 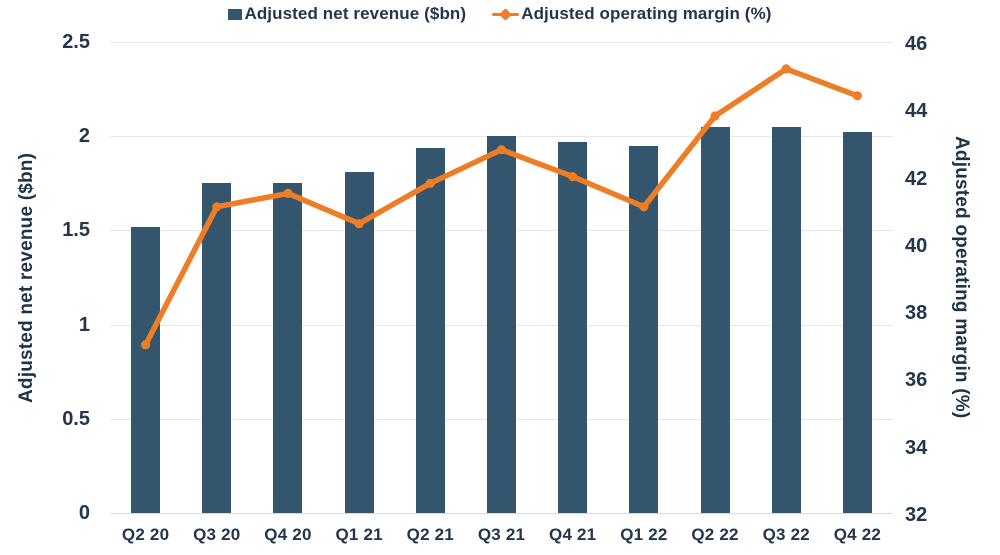 What do you see at coordinates (916, 44) in the screenshot?
I see `right-axis-tick: 46` at bounding box center [916, 44].